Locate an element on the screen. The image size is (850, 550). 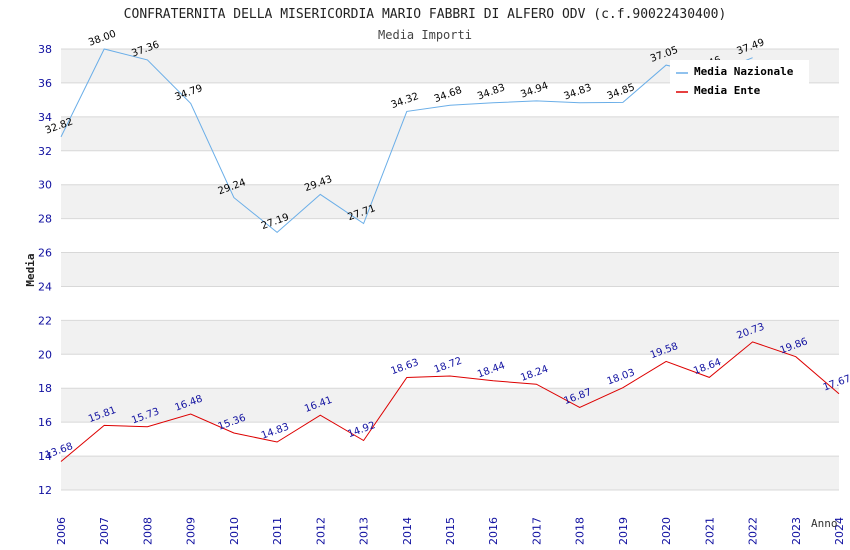
legend: Media Nazionale Media Ente is located at coordinates (739, 80).